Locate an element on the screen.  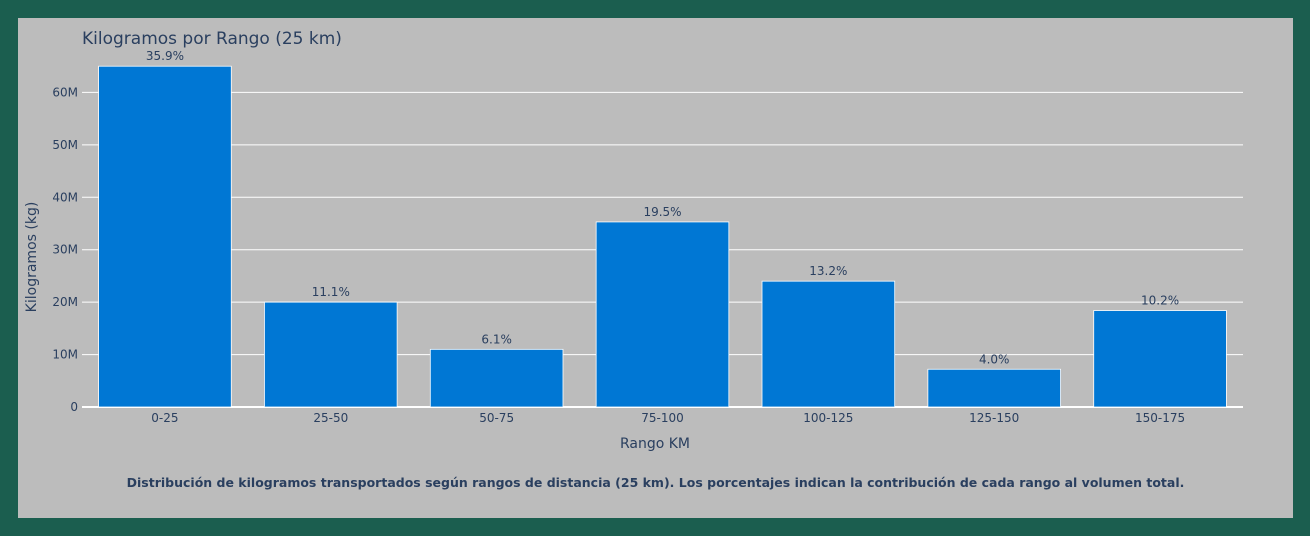
y-tick-label: 20M is located at coordinates (65, 302).